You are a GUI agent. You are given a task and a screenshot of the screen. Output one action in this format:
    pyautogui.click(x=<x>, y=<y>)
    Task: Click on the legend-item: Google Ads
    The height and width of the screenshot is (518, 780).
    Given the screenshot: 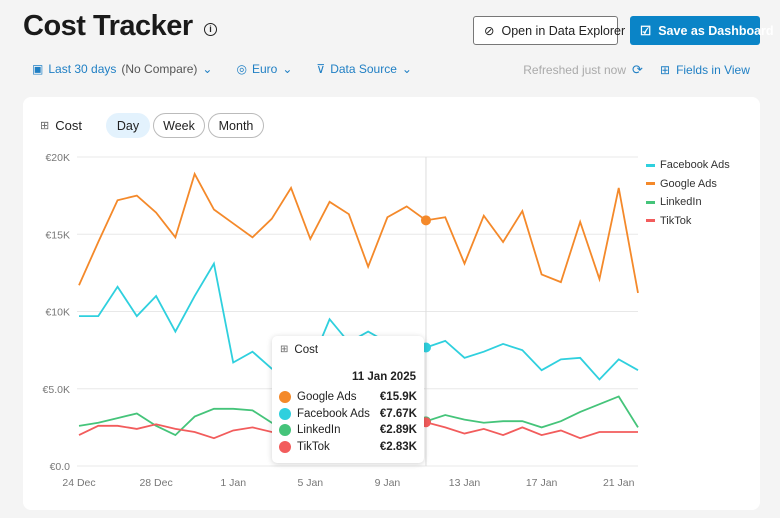 What is the action you would take?
    pyautogui.click(x=688, y=184)
    